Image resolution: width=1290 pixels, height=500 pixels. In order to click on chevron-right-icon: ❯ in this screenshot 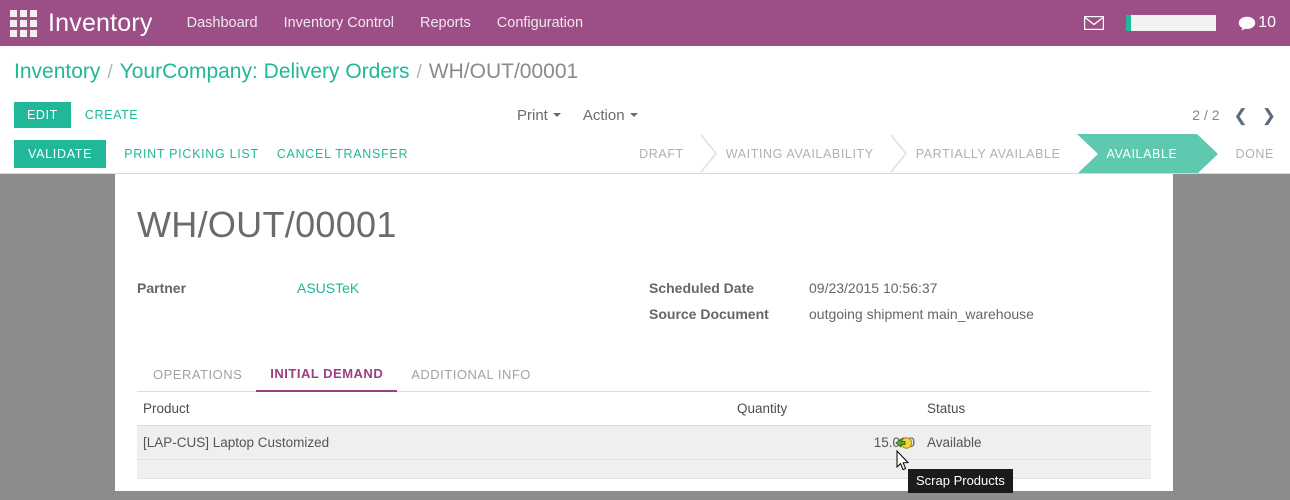, I will do `click(1268, 115)`.